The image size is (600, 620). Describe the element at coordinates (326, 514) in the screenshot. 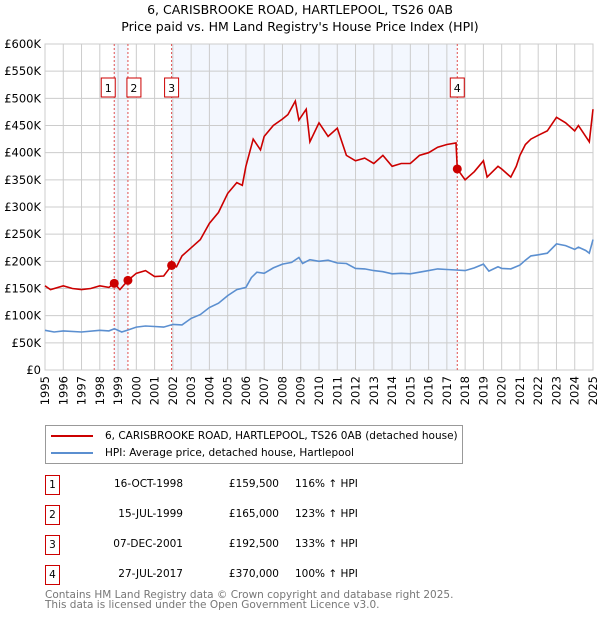

I see `sale-hpi: 123% ↑ HPI` at that location.